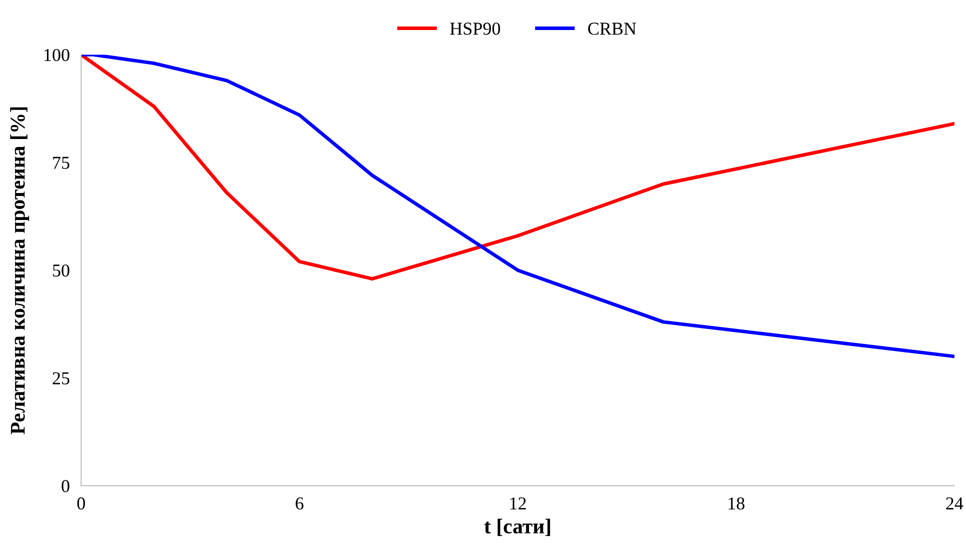 Image resolution: width=966 pixels, height=547 pixels. What do you see at coordinates (955, 503) in the screenshot?
I see `x-tick-label: 24` at bounding box center [955, 503].